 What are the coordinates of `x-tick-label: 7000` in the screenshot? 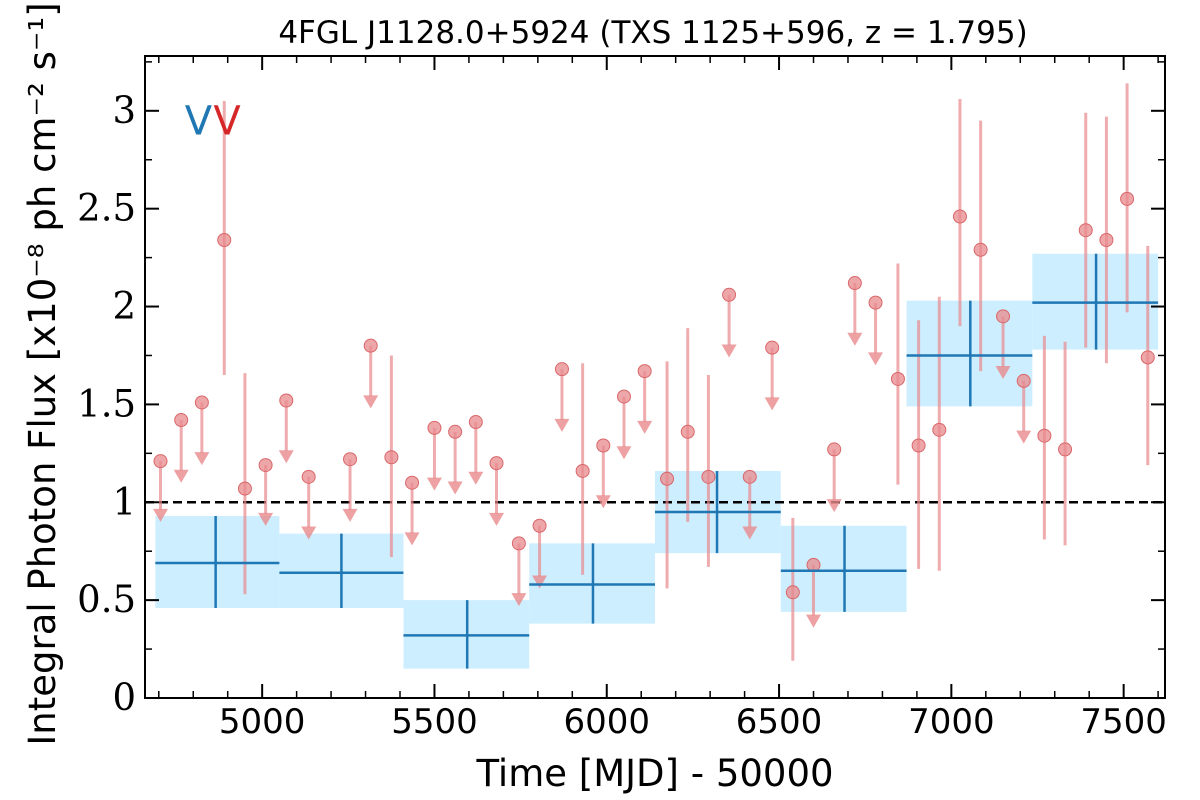 It's located at (951, 722).